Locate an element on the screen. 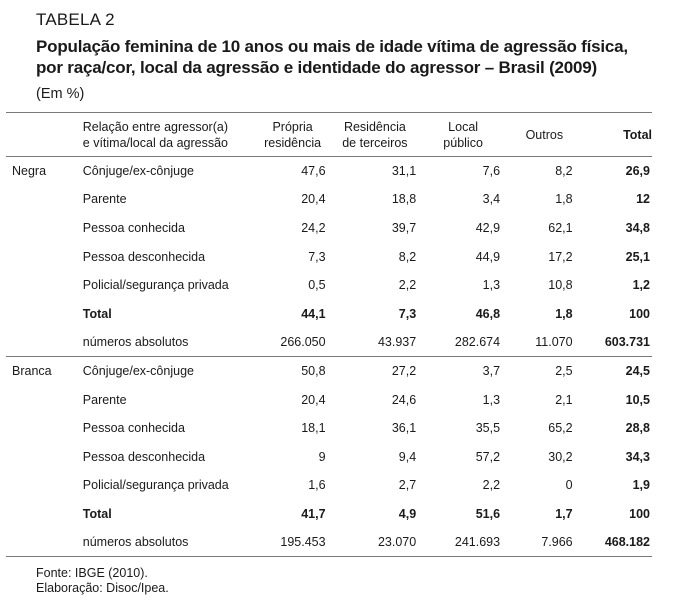  cell-total: 25,1 is located at coordinates (637, 256).